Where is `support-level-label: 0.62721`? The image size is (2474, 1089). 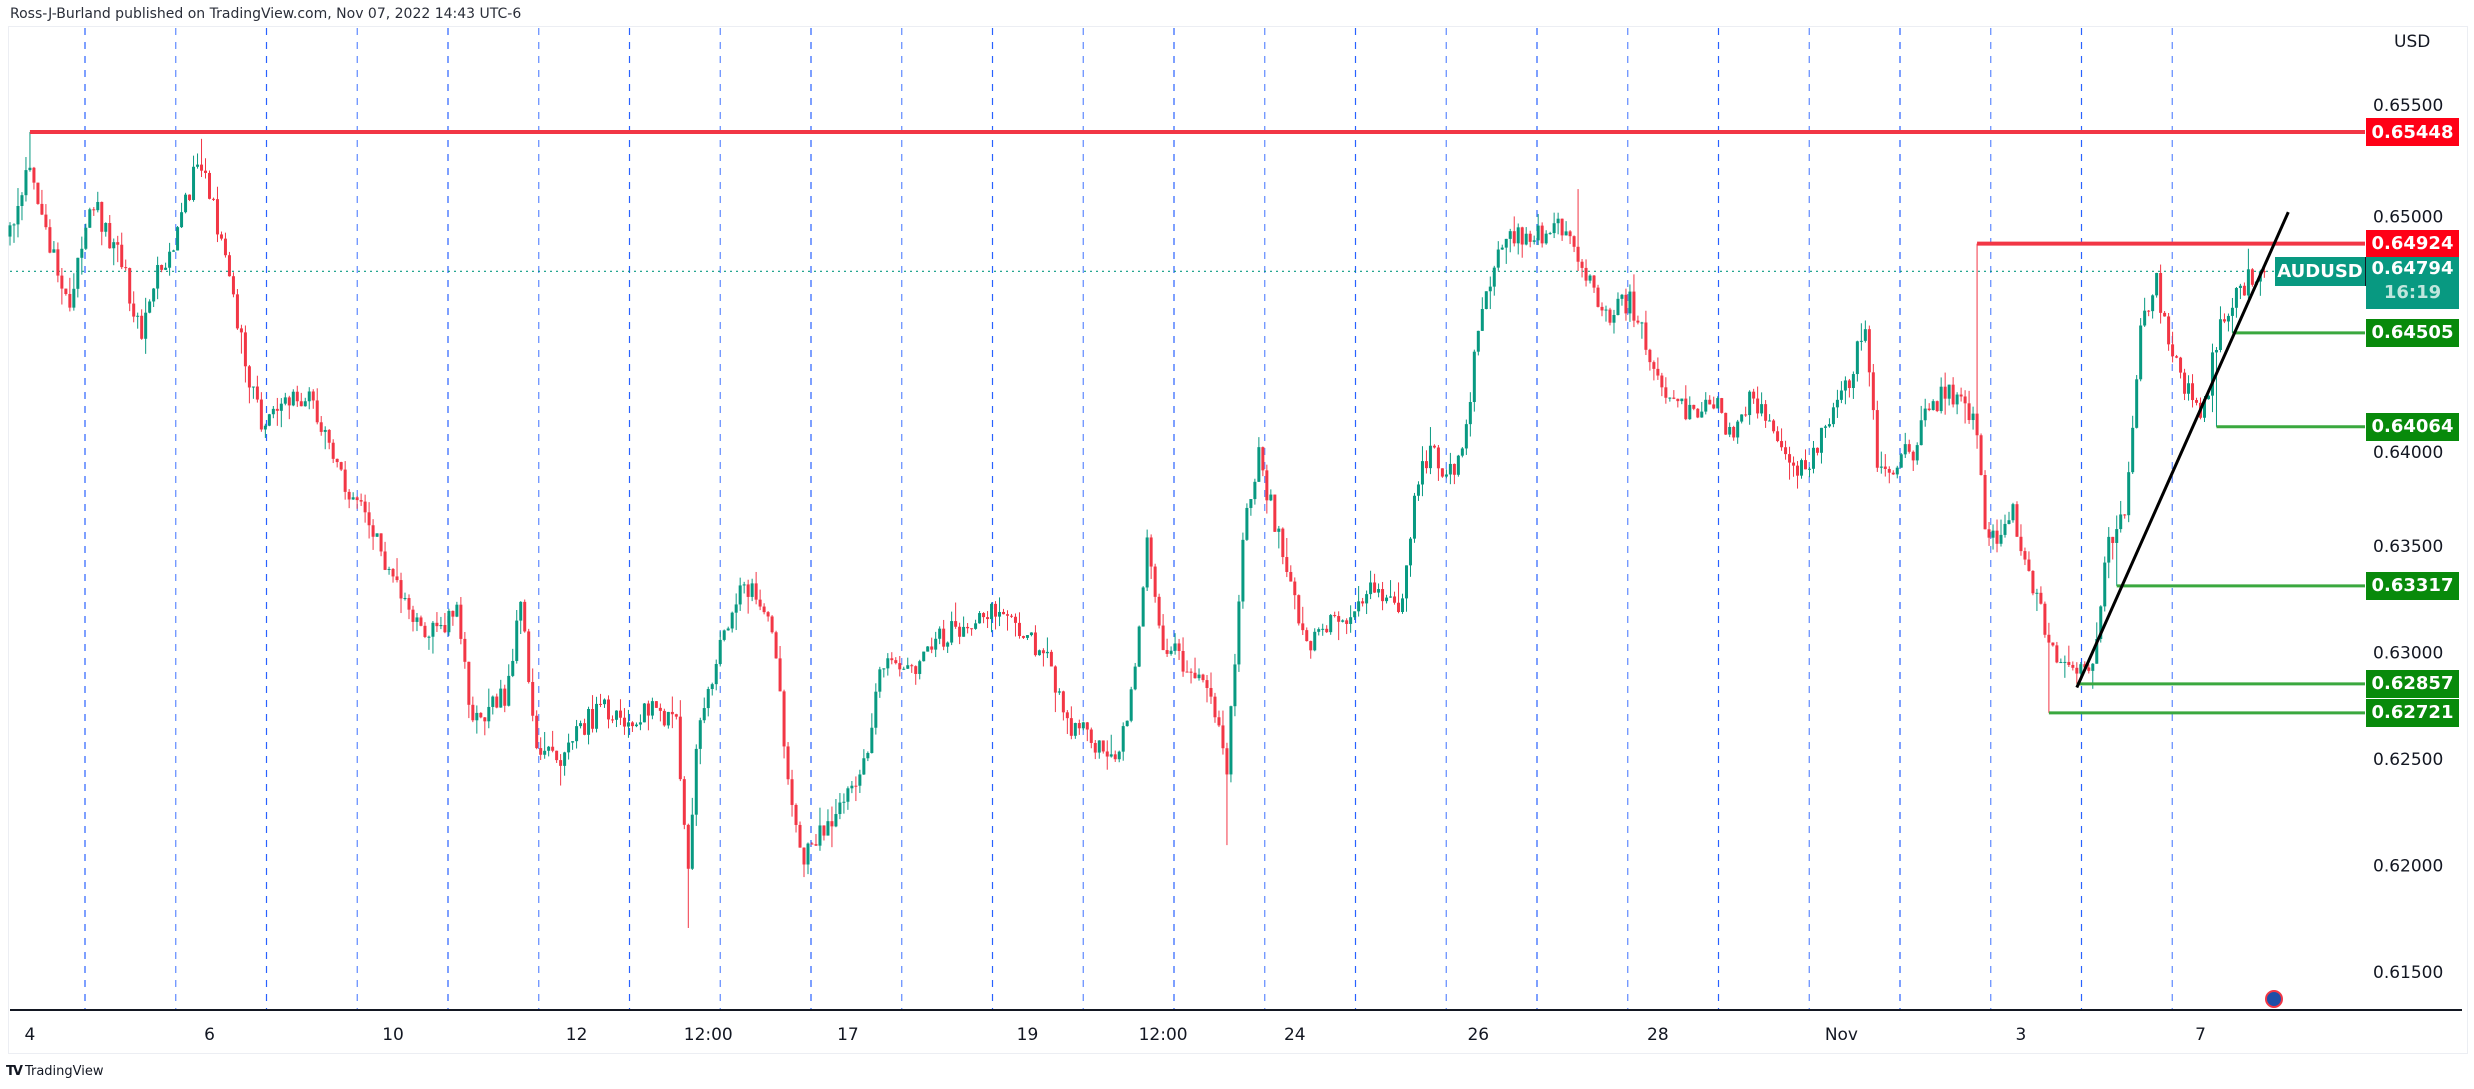
support-level-label: 0.62721 is located at coordinates (2412, 712).